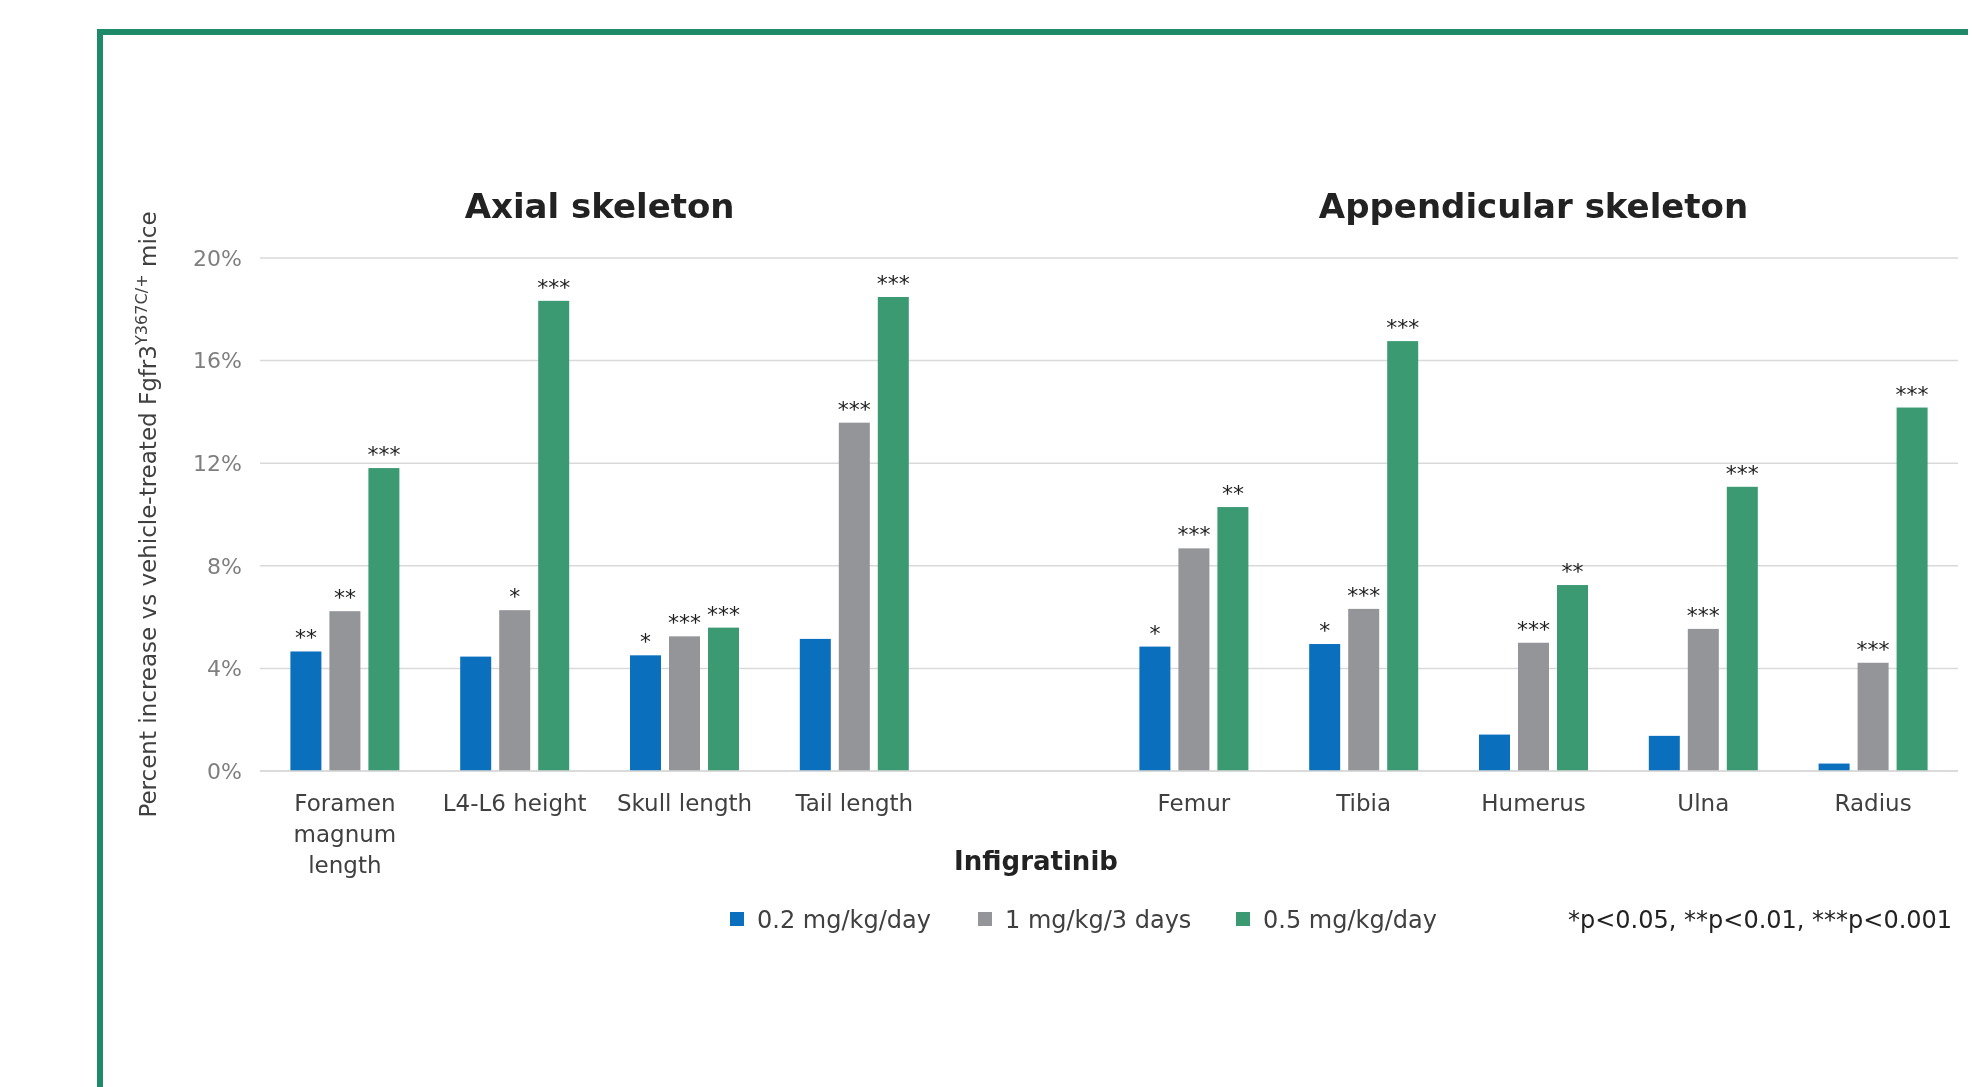  Describe the element at coordinates (224, 566) in the screenshot. I see `y-tick-label: 8%` at that location.